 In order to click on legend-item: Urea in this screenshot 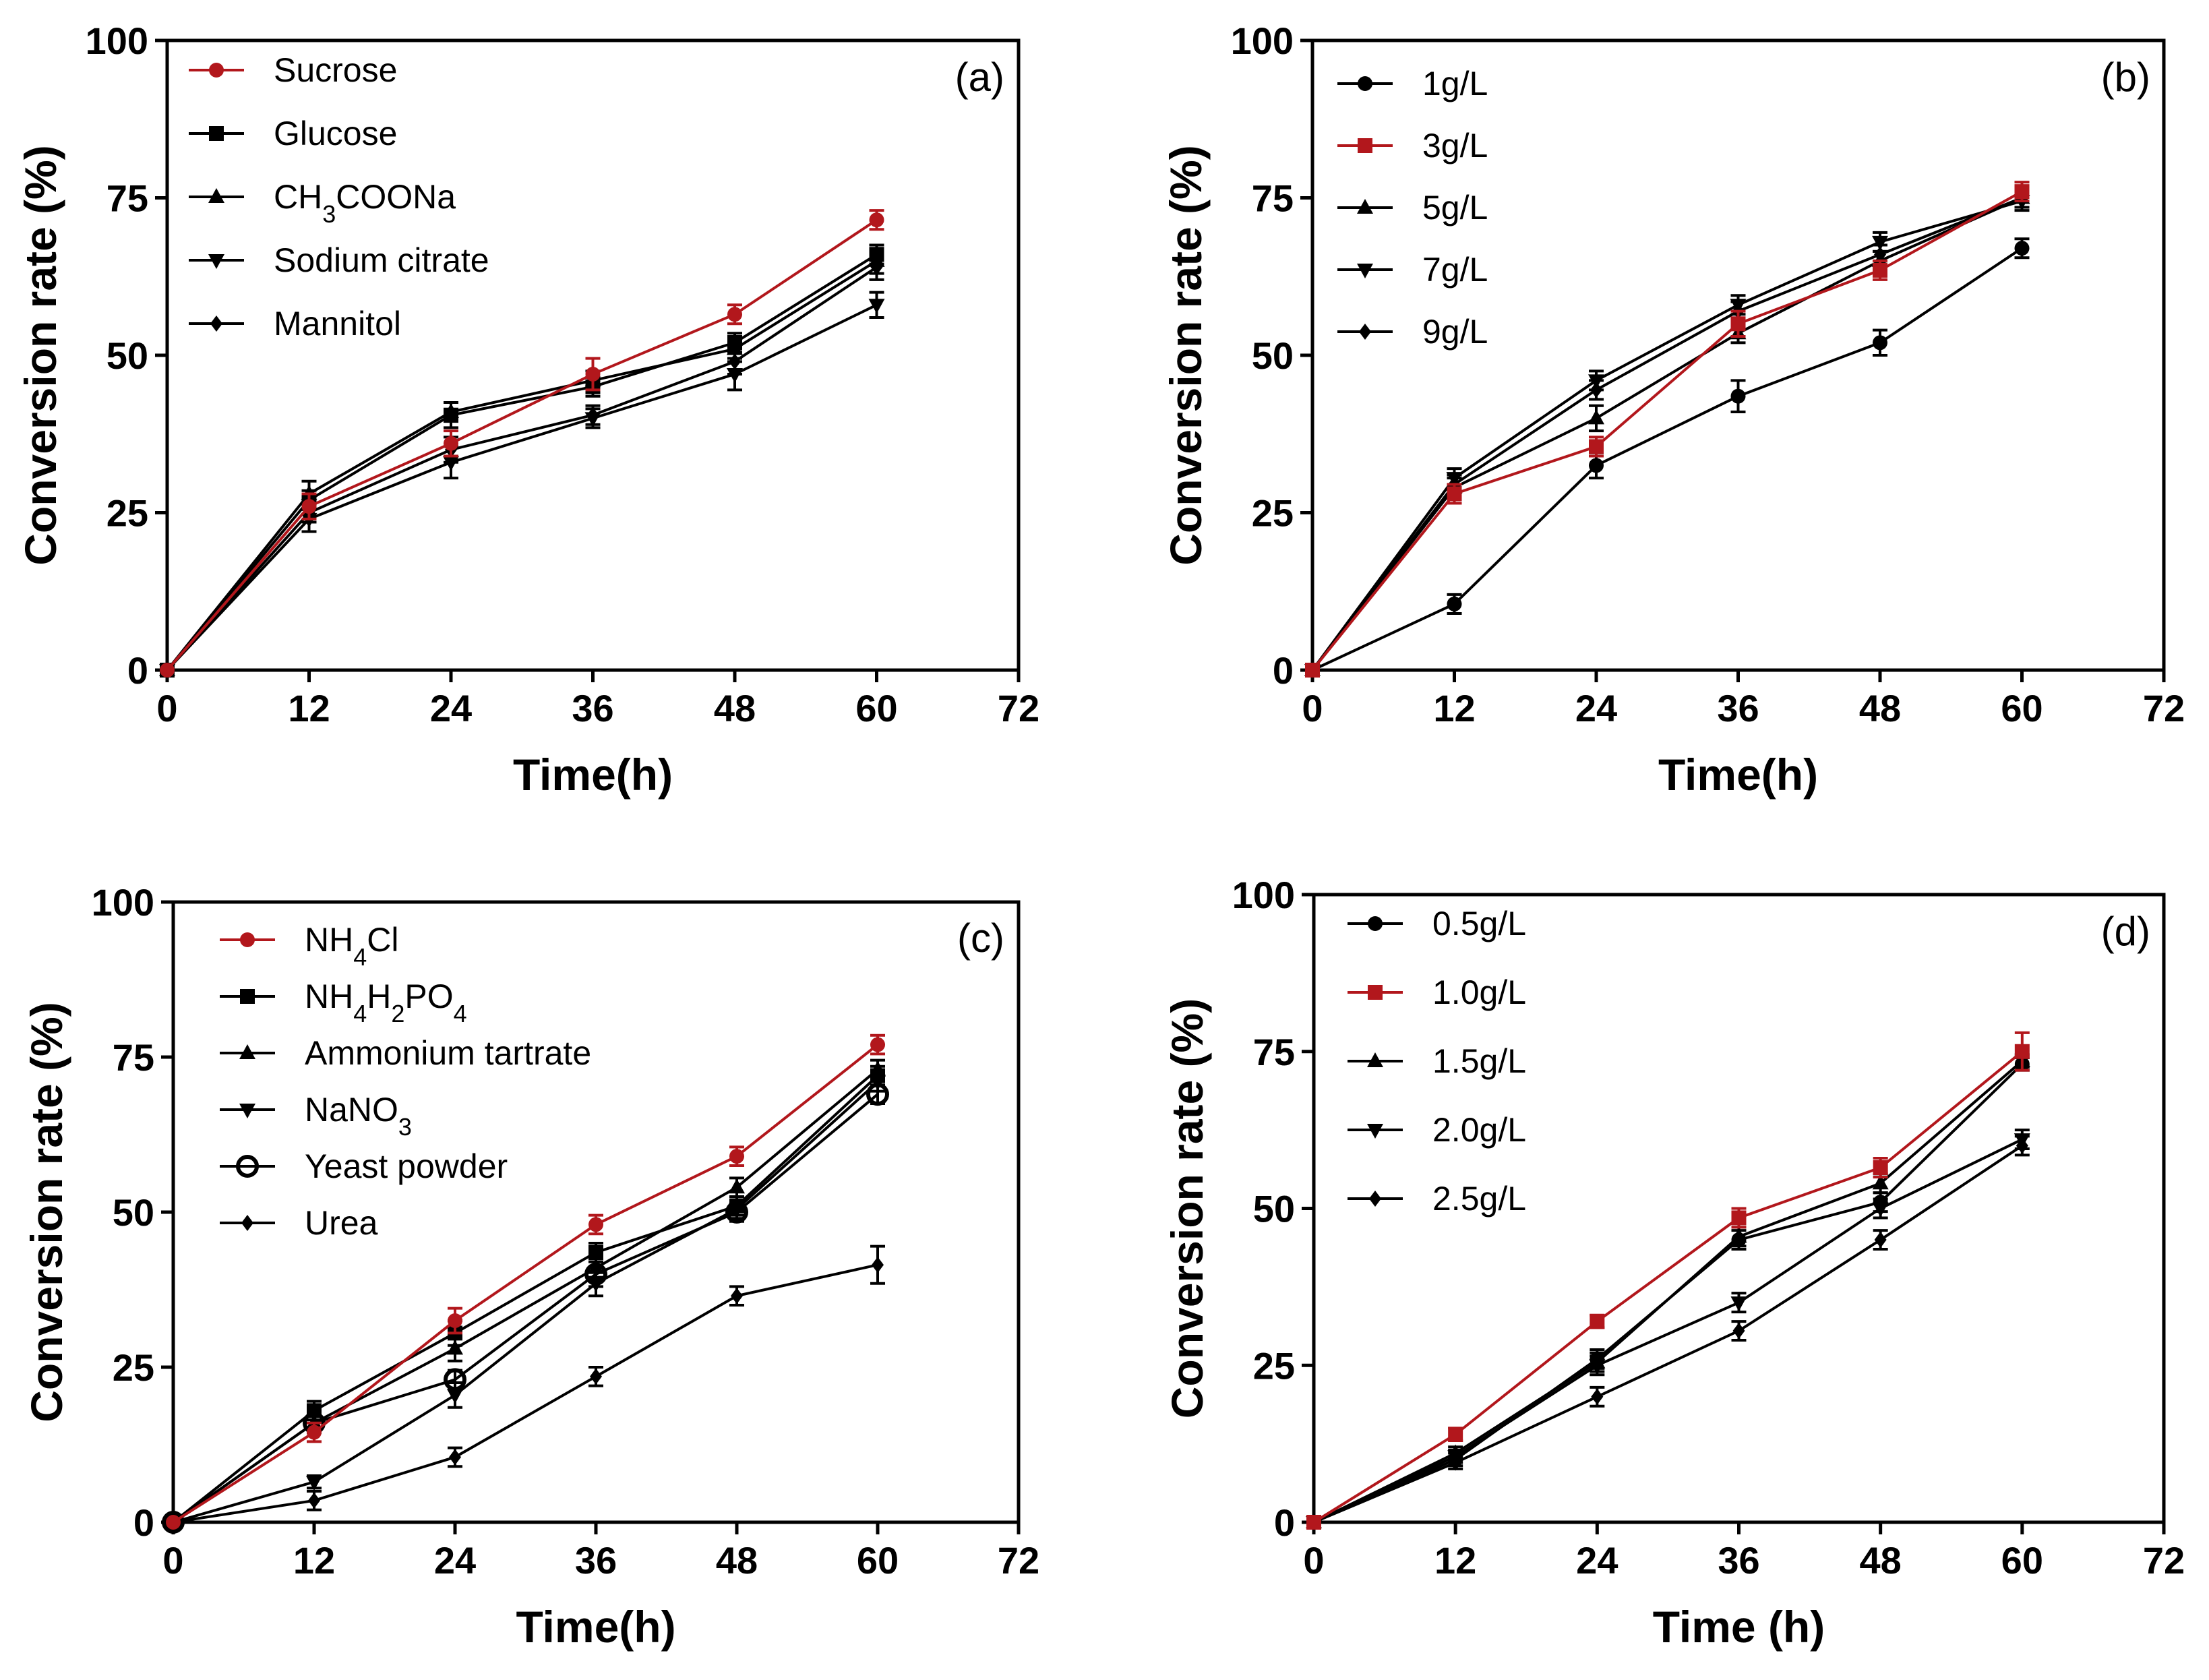, I will do `click(299, 1223)`.